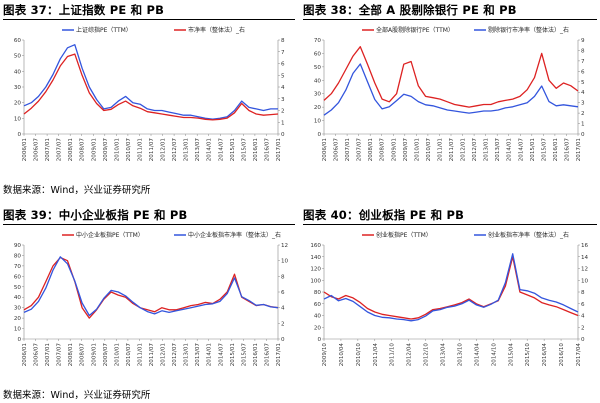  I want to click on y-right-tick-label: 14, so click(585, 258).